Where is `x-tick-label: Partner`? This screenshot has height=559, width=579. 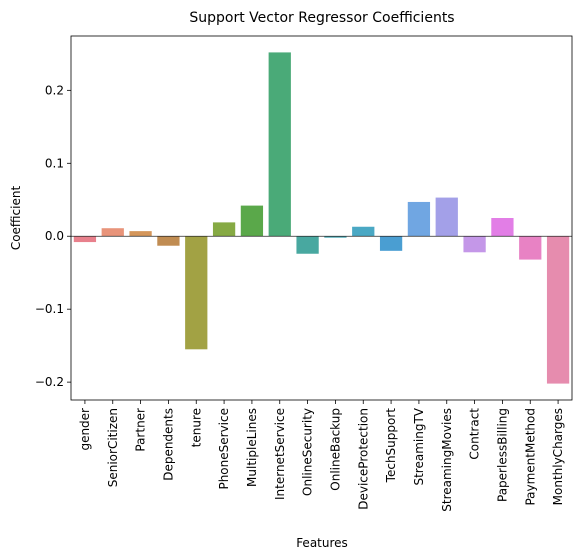 x-tick-label: Partner is located at coordinates (141, 430).